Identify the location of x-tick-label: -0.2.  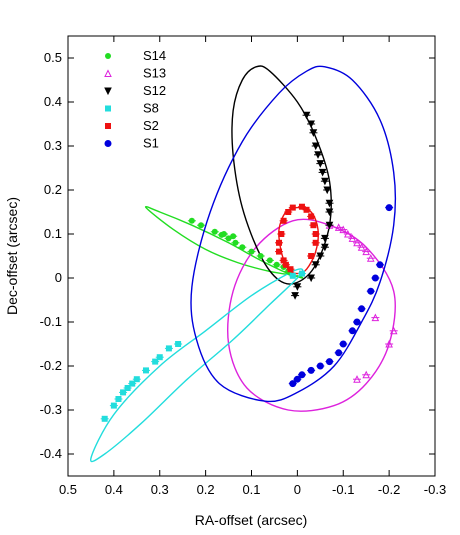
(389, 489).